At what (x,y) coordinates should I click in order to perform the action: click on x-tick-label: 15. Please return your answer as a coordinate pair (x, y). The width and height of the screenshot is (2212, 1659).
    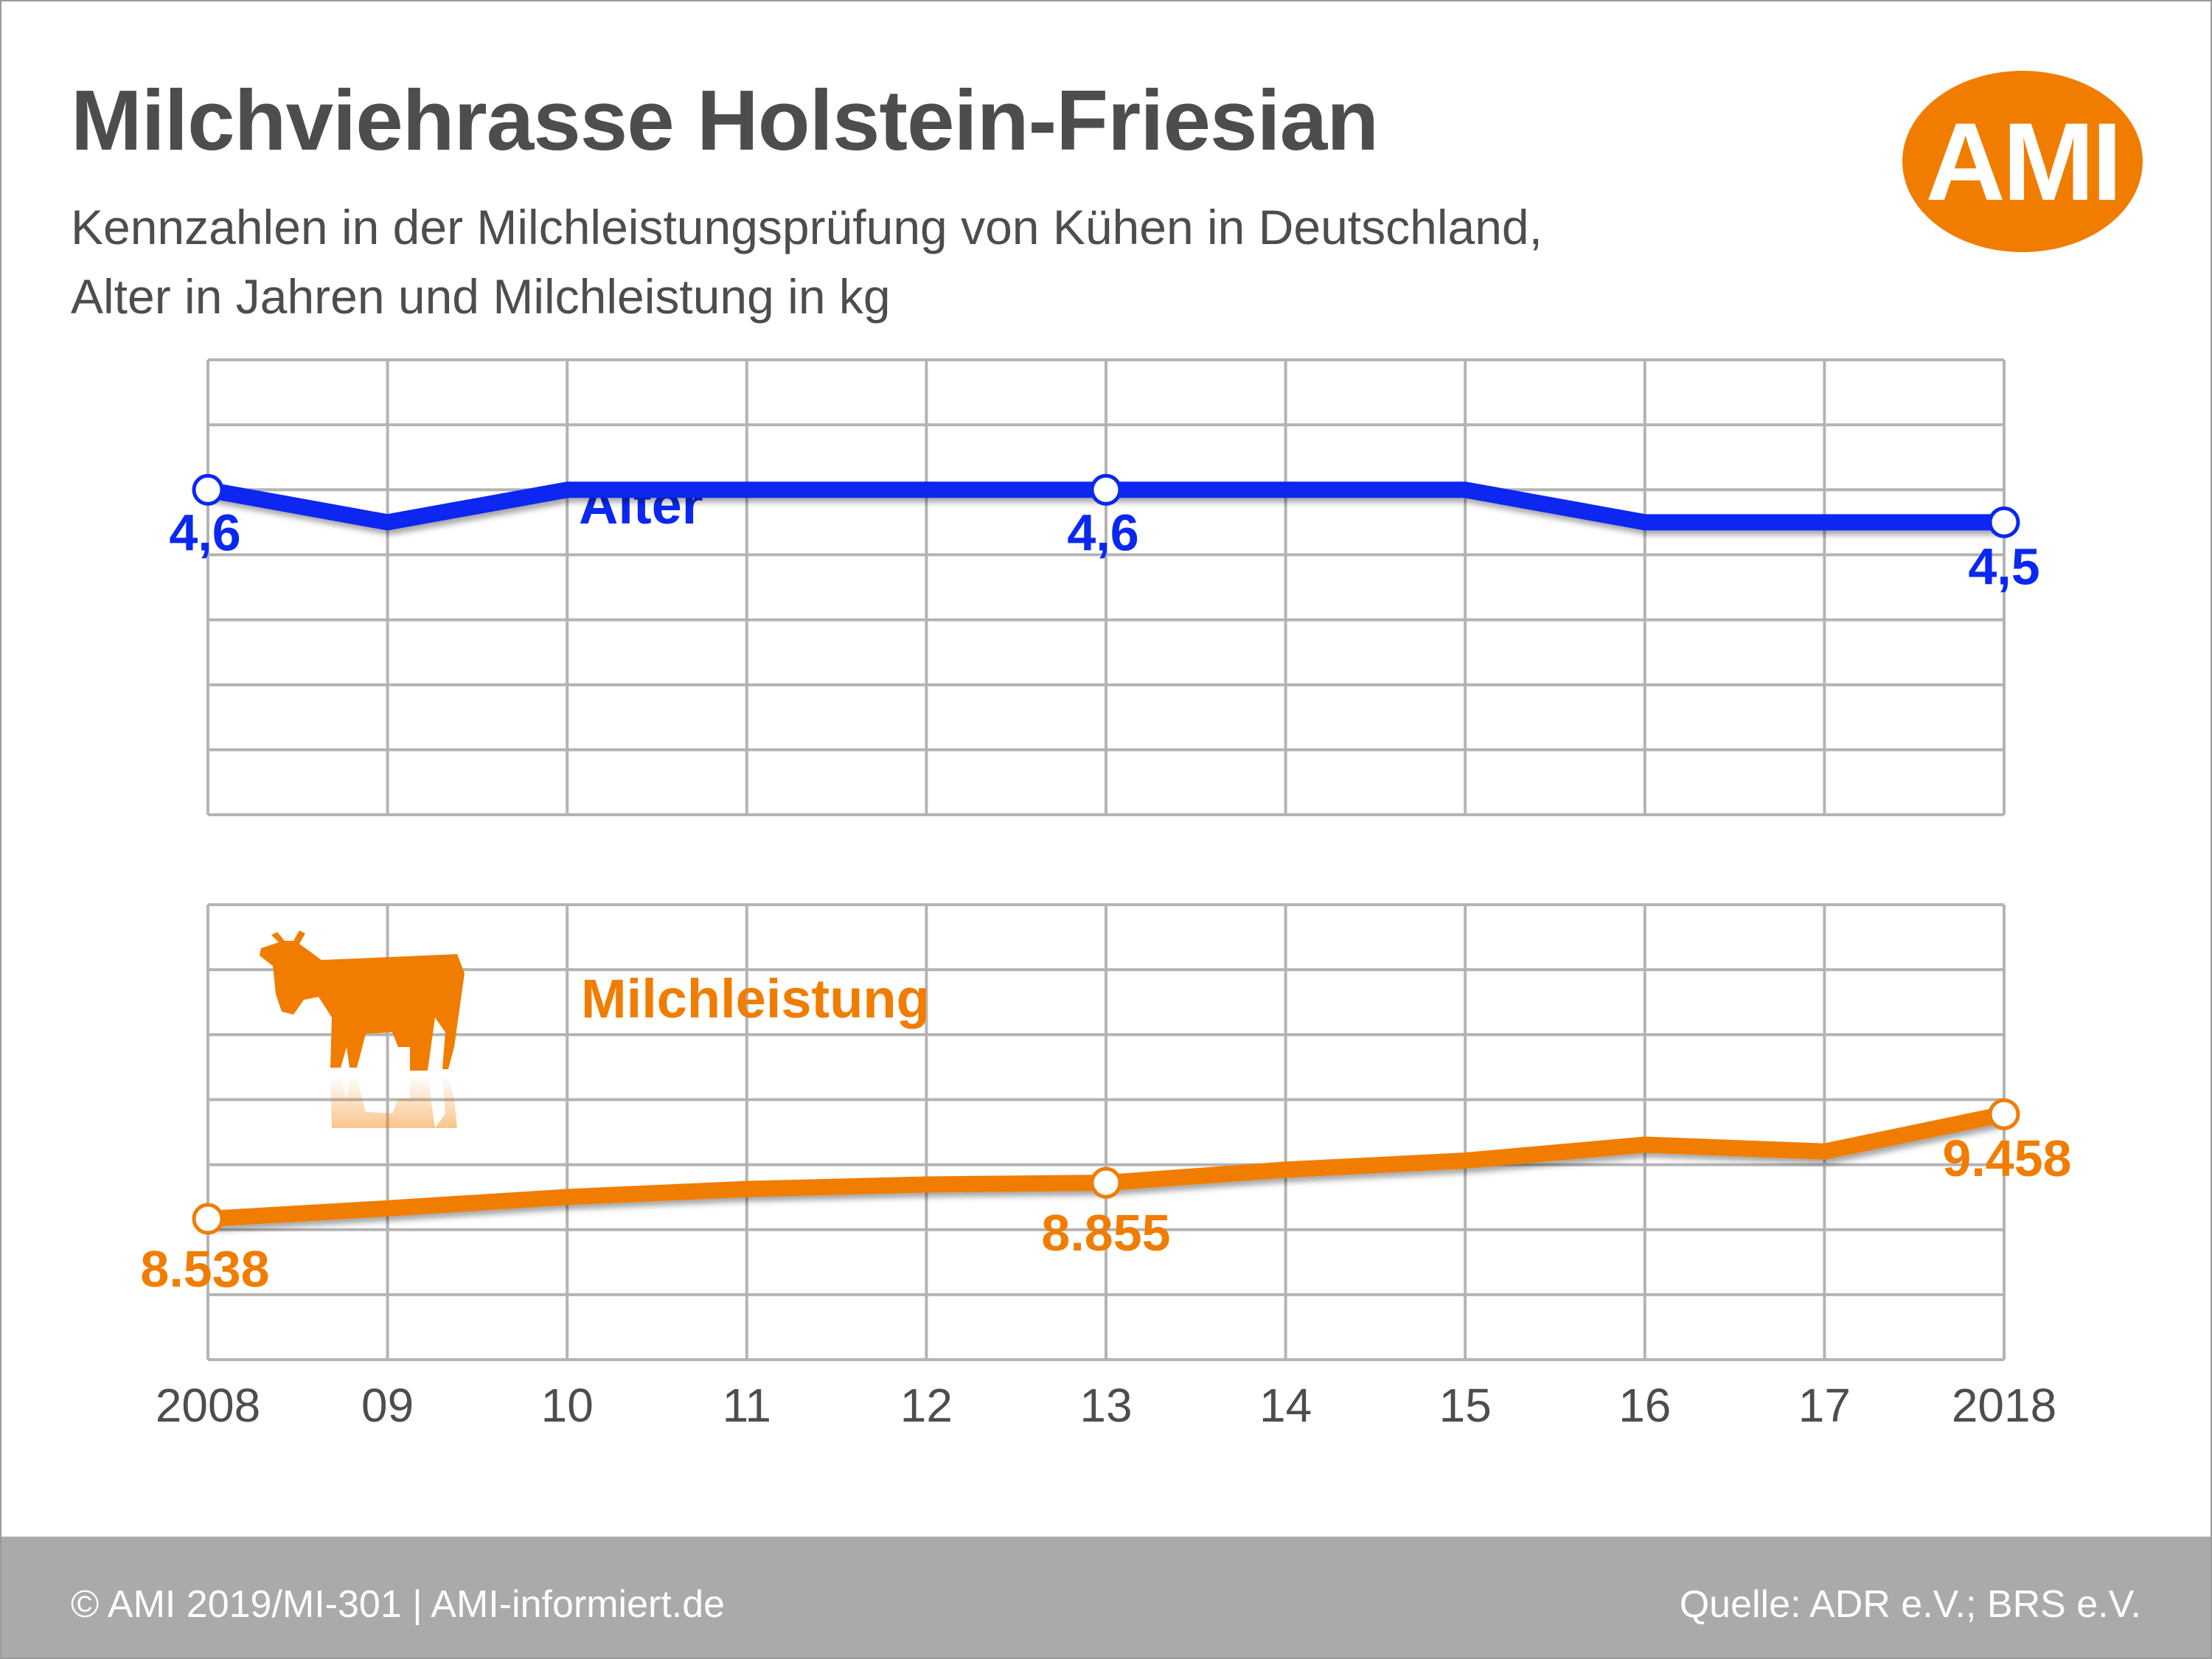
    Looking at the image, I should click on (1465, 1405).